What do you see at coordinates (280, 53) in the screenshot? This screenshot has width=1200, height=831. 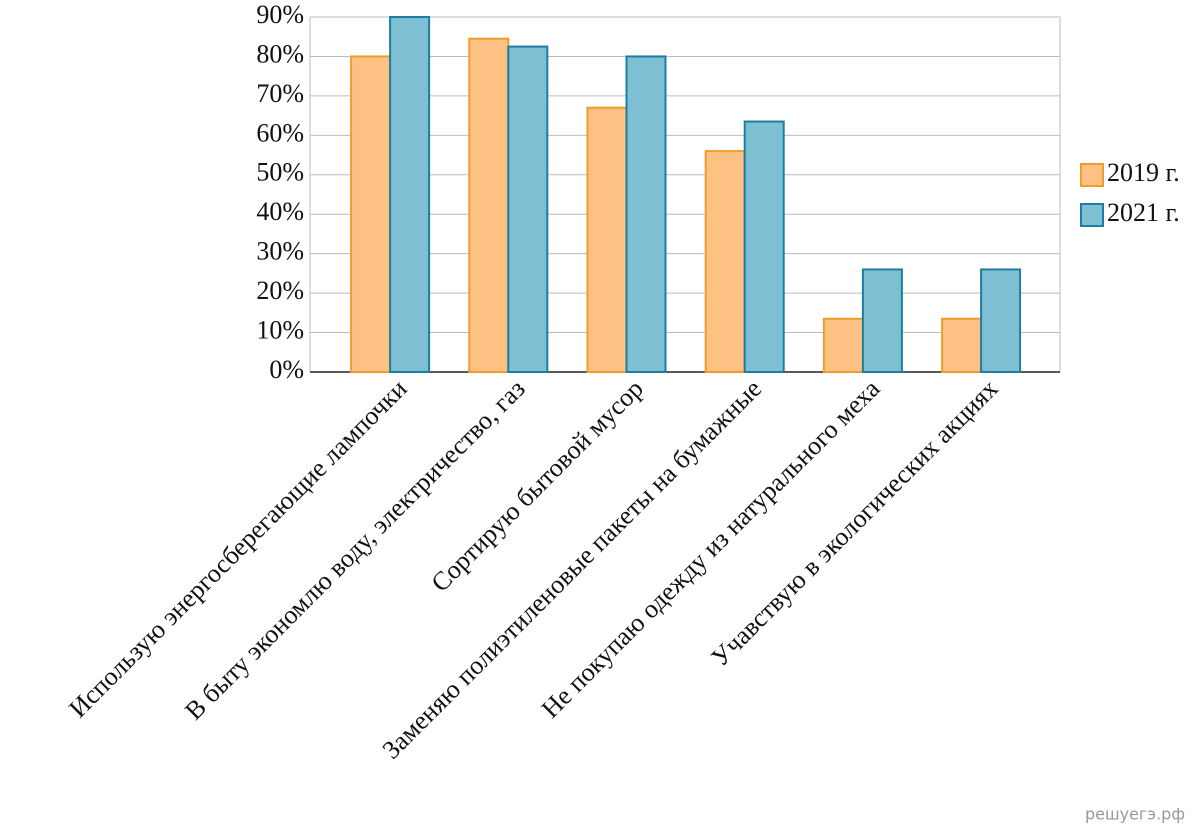 I see `y-tick-label: 80%` at bounding box center [280, 53].